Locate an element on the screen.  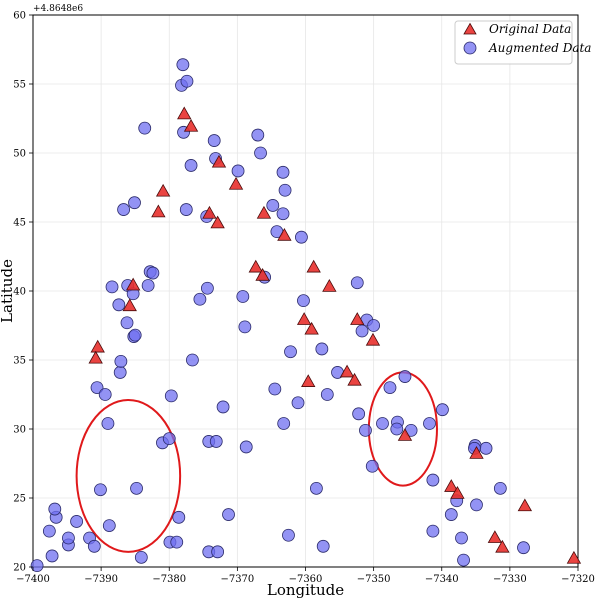
y-axis-label: Latitude is located at coordinates (8, 291).